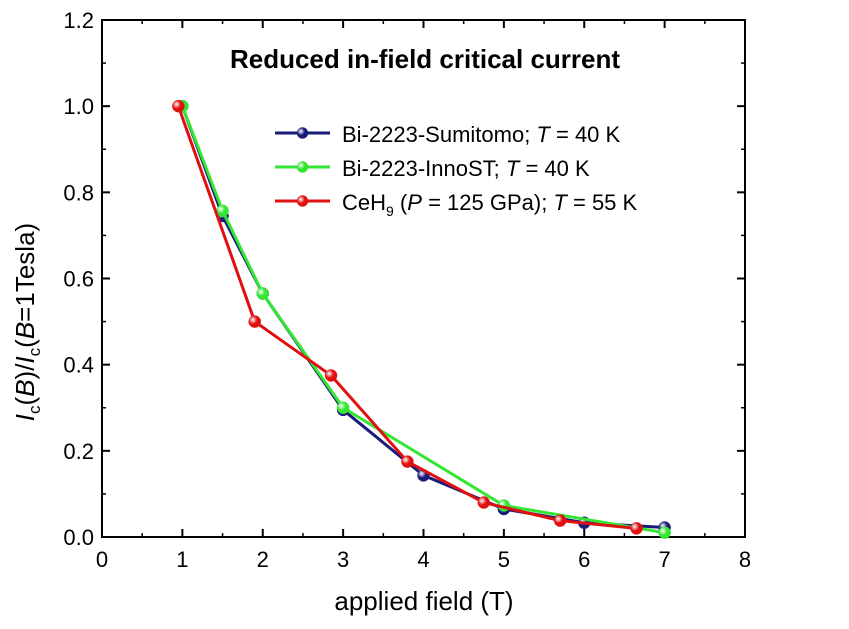  Describe the element at coordinates (490, 204) in the screenshot. I see `legend-label: CeH9 (P = 125 GPa); T = 55 K` at that location.